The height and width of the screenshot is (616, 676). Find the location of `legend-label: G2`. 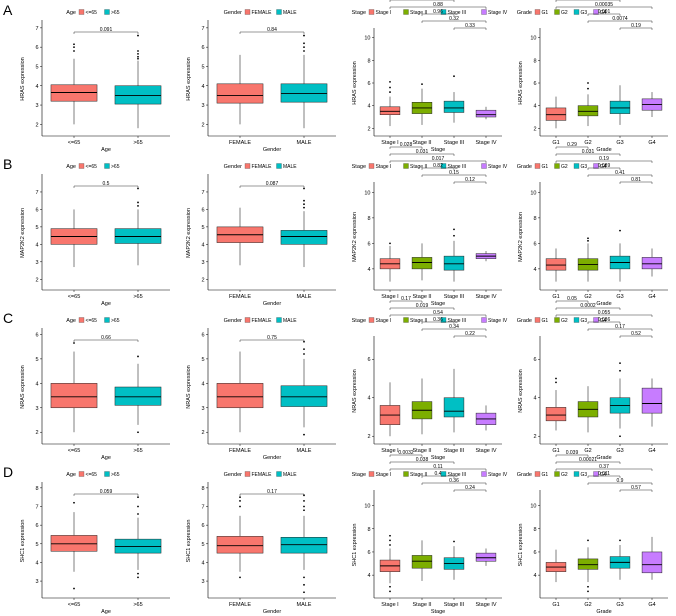

legend-label: G2 is located at coordinates (564, 475).